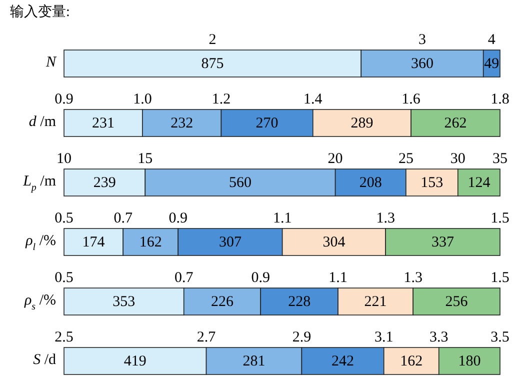 The image size is (513, 383). What do you see at coordinates (221, 100) in the screenshot?
I see `annotation: 1.2` at bounding box center [221, 100].